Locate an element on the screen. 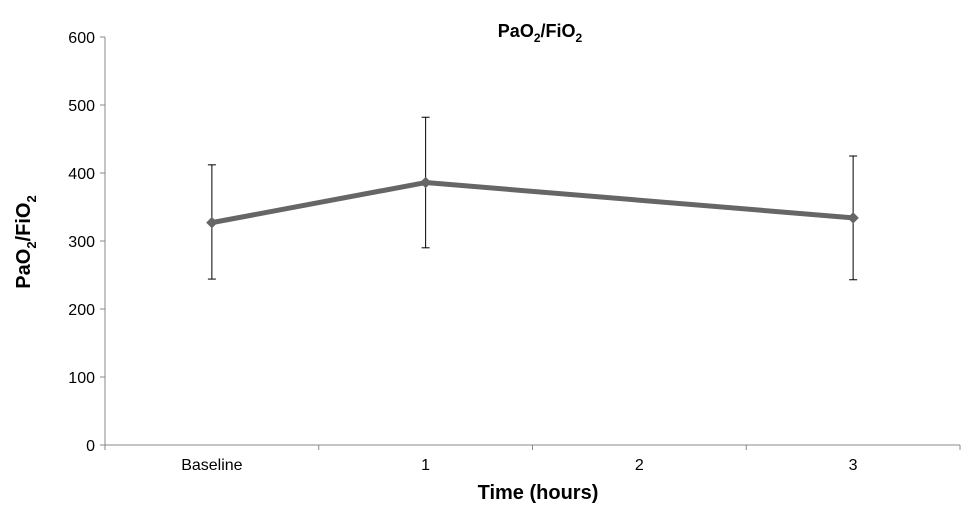 This screenshot has width=964, height=509. x-tick-label: 3 is located at coordinates (853, 465).